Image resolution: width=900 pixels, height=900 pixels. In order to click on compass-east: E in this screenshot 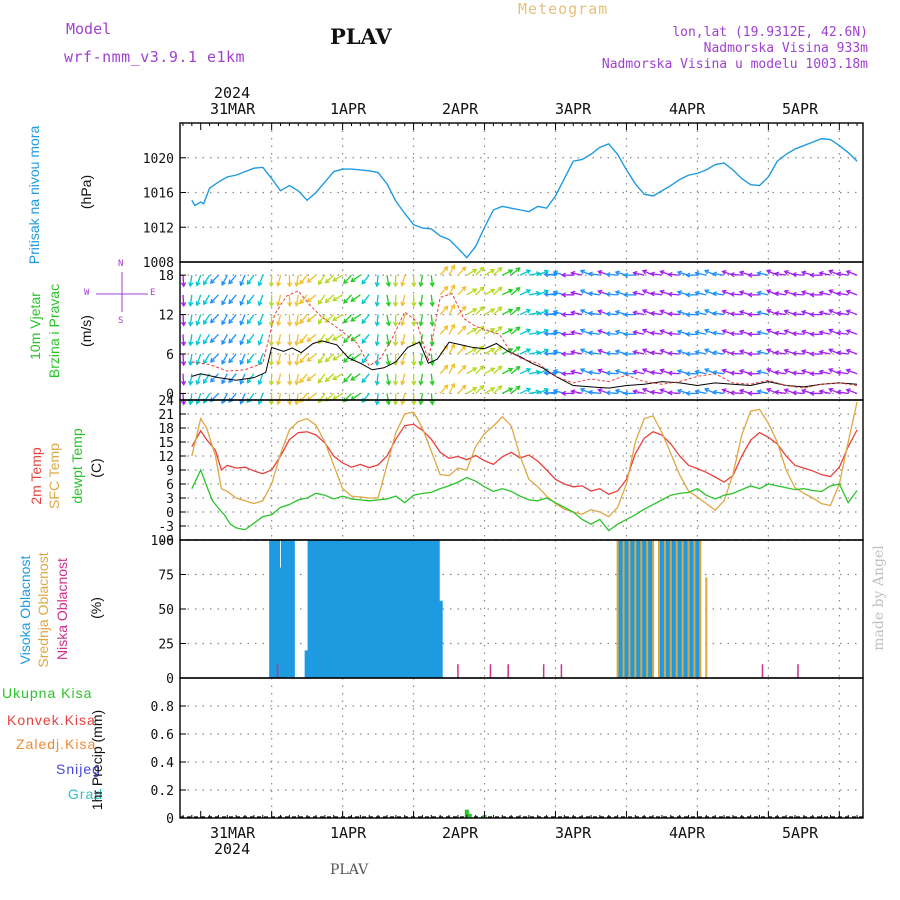, I will do `click(153, 293)`.